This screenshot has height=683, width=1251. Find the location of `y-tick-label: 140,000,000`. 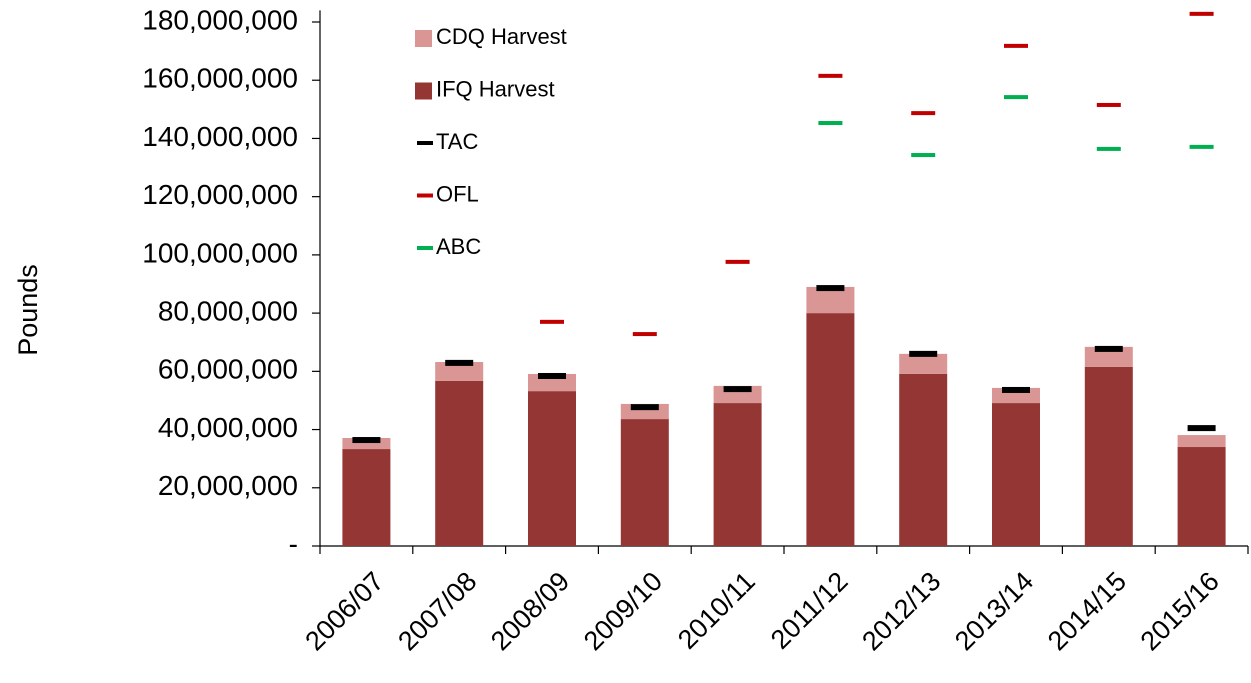

y-tick-label: 140,000,000 is located at coordinates (220, 136).